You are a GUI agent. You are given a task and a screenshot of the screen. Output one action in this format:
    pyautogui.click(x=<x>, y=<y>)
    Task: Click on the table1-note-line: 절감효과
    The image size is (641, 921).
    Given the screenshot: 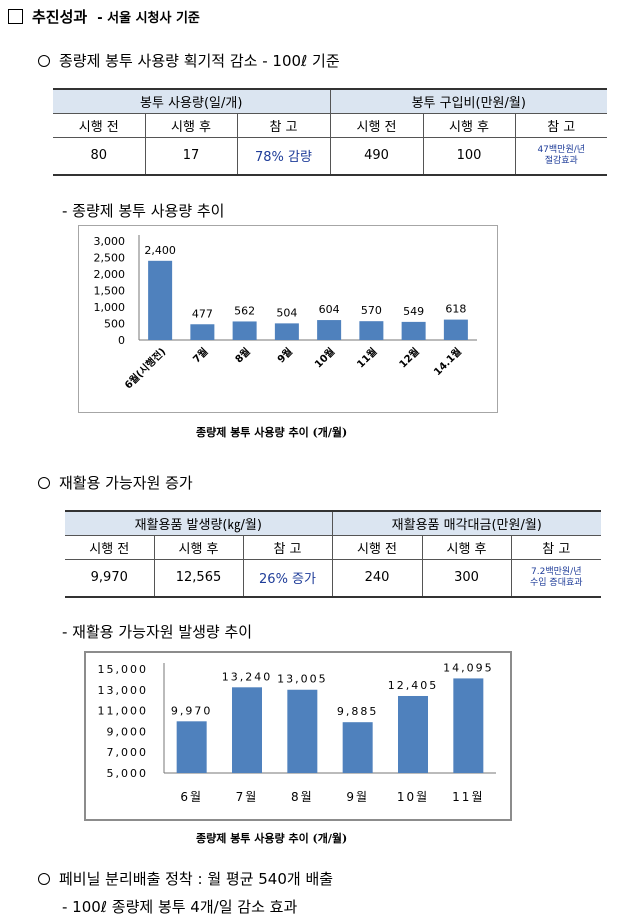 What is the action you would take?
    pyautogui.click(x=561, y=160)
    